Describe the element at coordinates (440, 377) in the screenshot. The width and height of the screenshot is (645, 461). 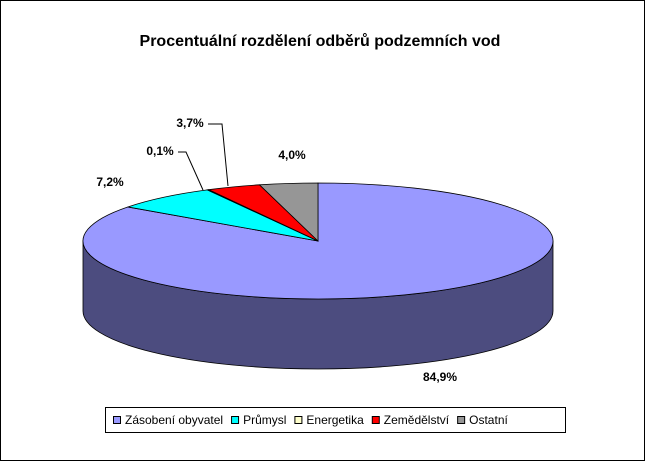
I see `value-label: 84,9%` at that location.